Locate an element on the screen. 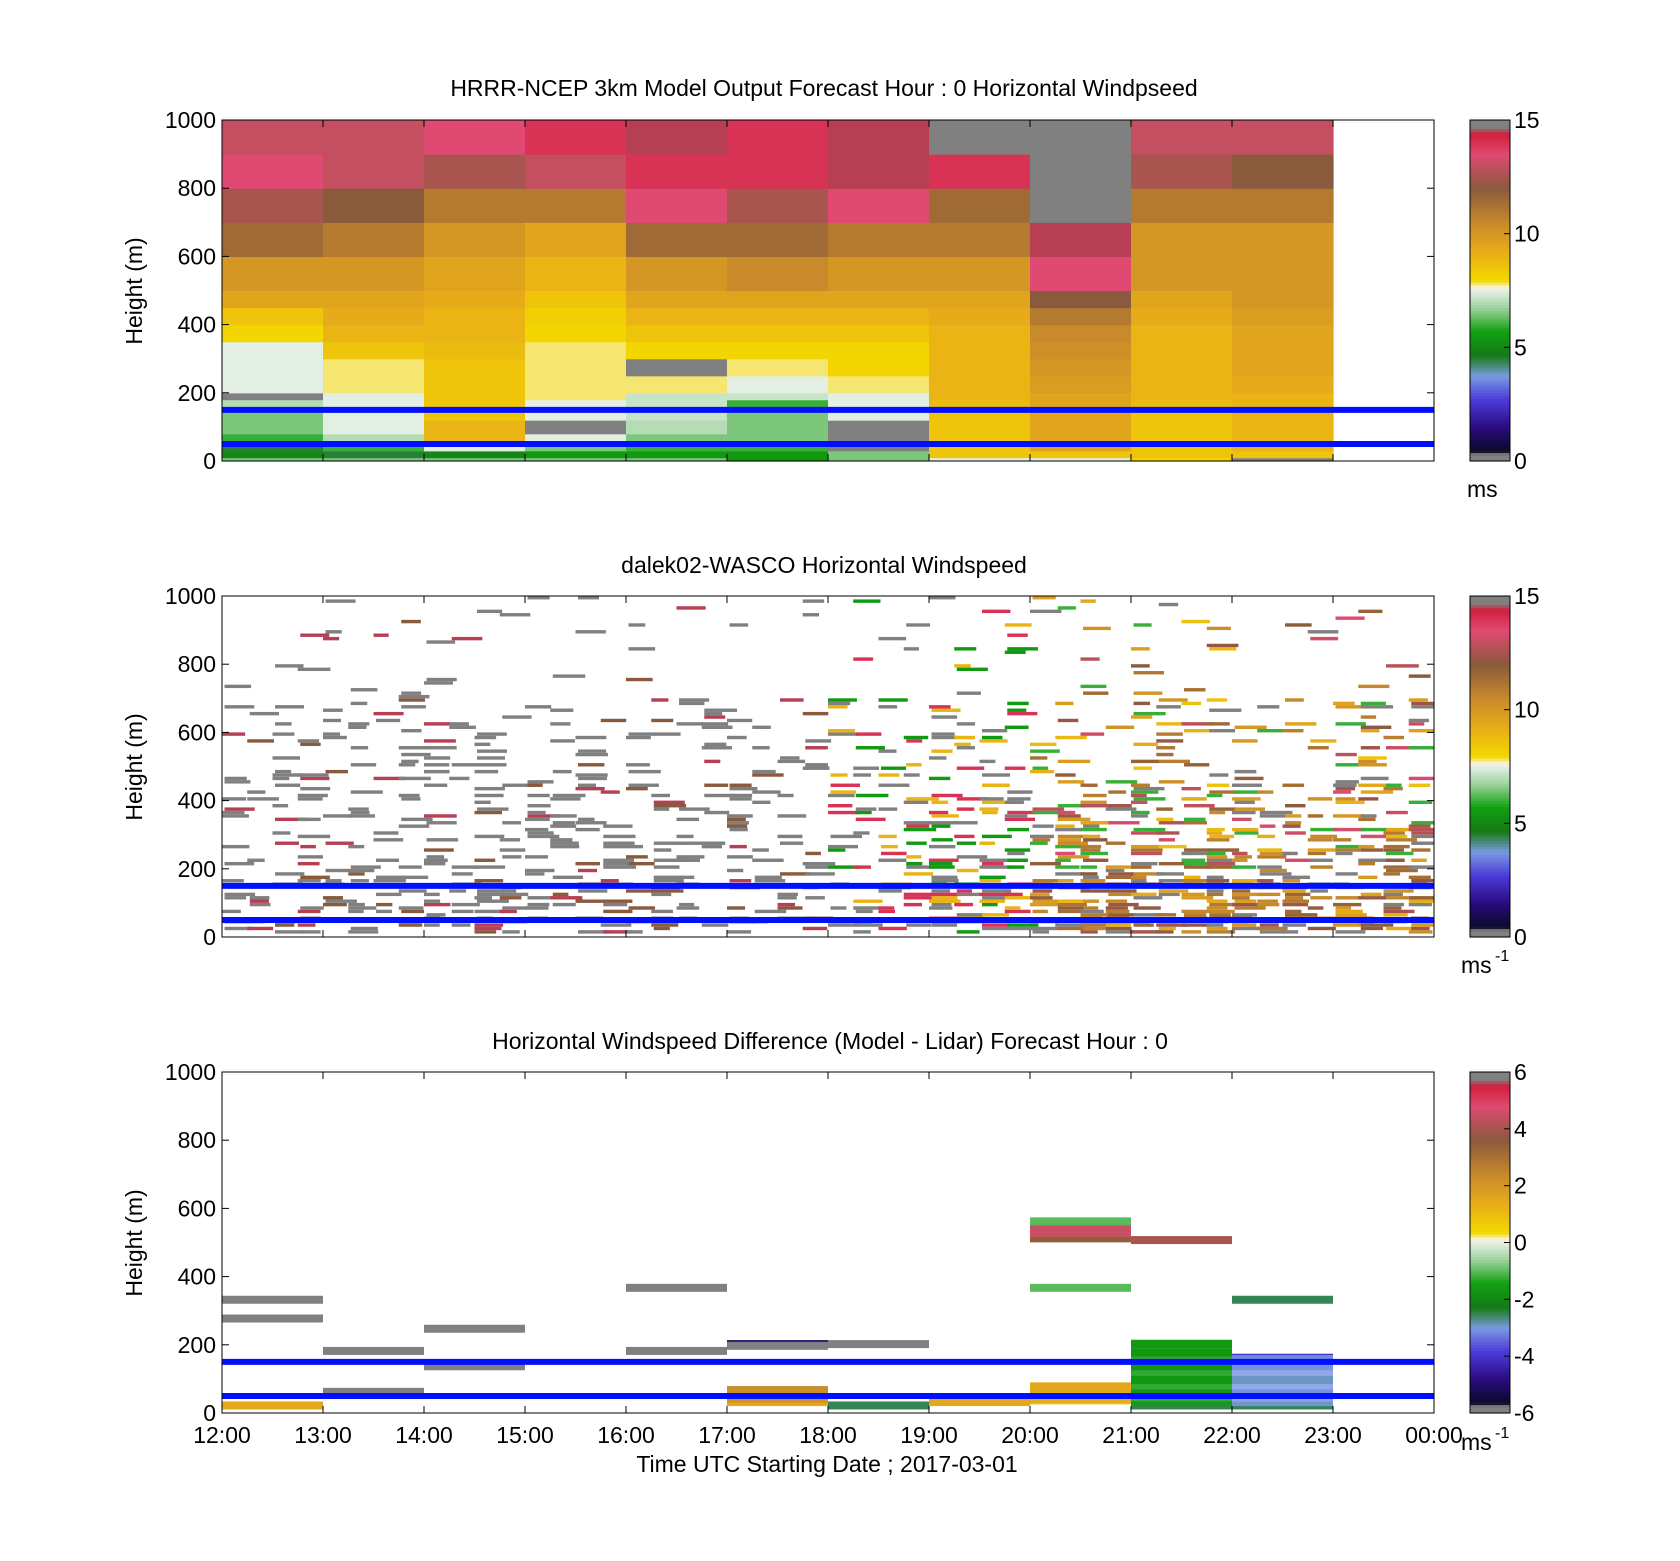  x-tick-label: 22:00 is located at coordinates (1232, 1435).